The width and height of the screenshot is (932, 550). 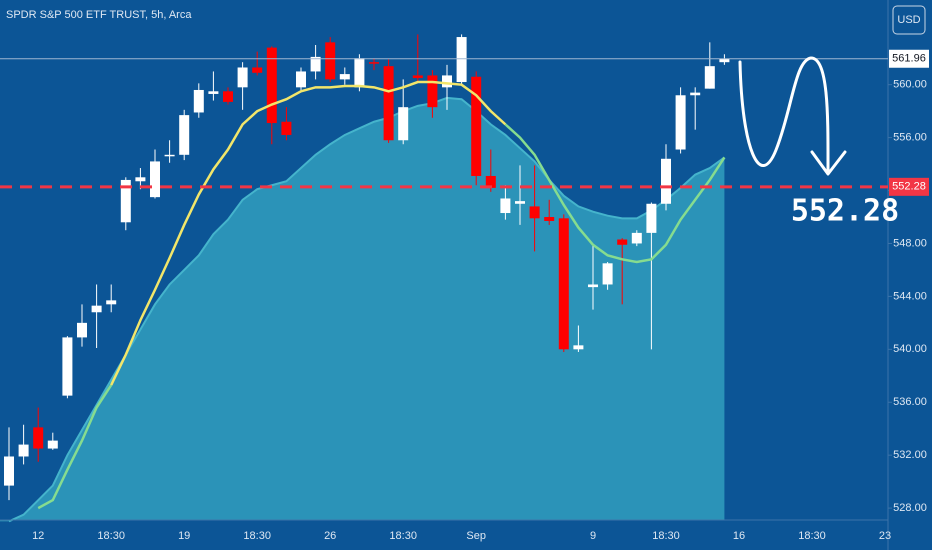 I want to click on y-tick-label: 560.00, so click(x=910, y=85).